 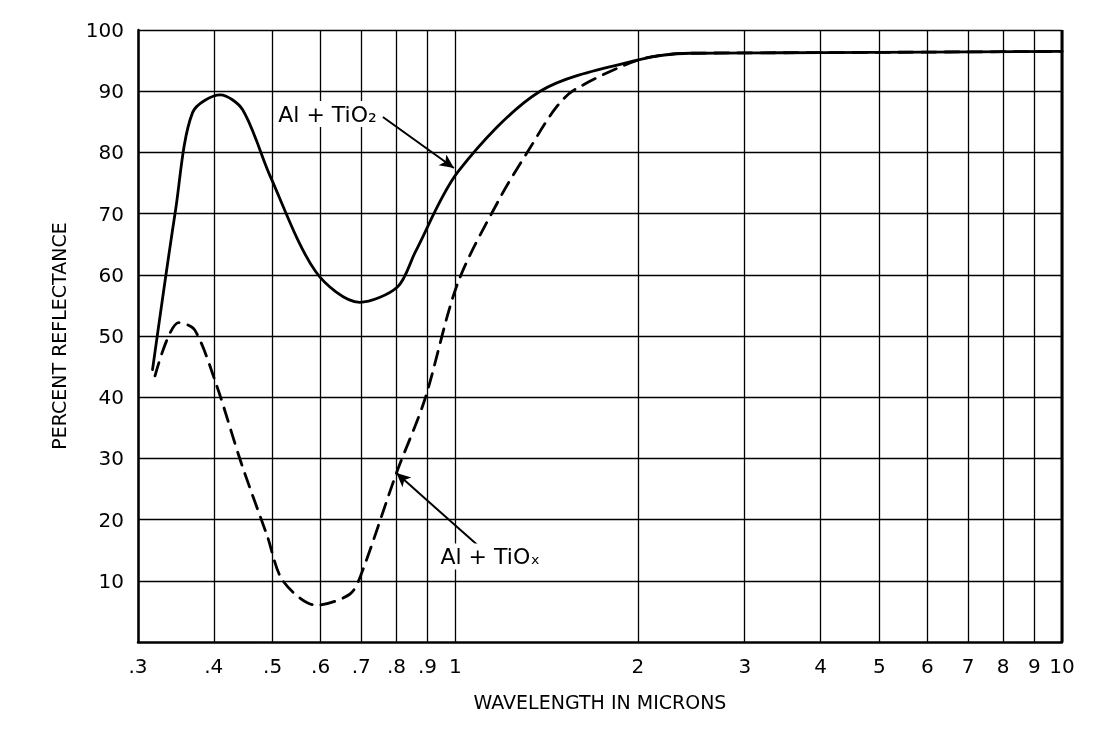 What do you see at coordinates (273, 666) in the screenshot?
I see `x-tick-label: .5` at bounding box center [273, 666].